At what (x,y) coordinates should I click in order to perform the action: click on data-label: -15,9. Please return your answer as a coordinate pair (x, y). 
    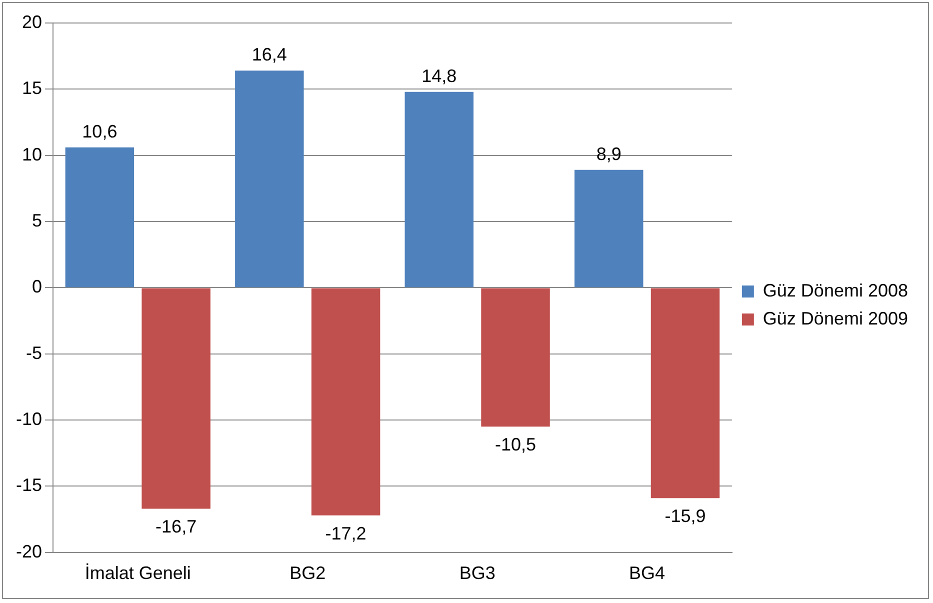
    Looking at the image, I should click on (685, 516).